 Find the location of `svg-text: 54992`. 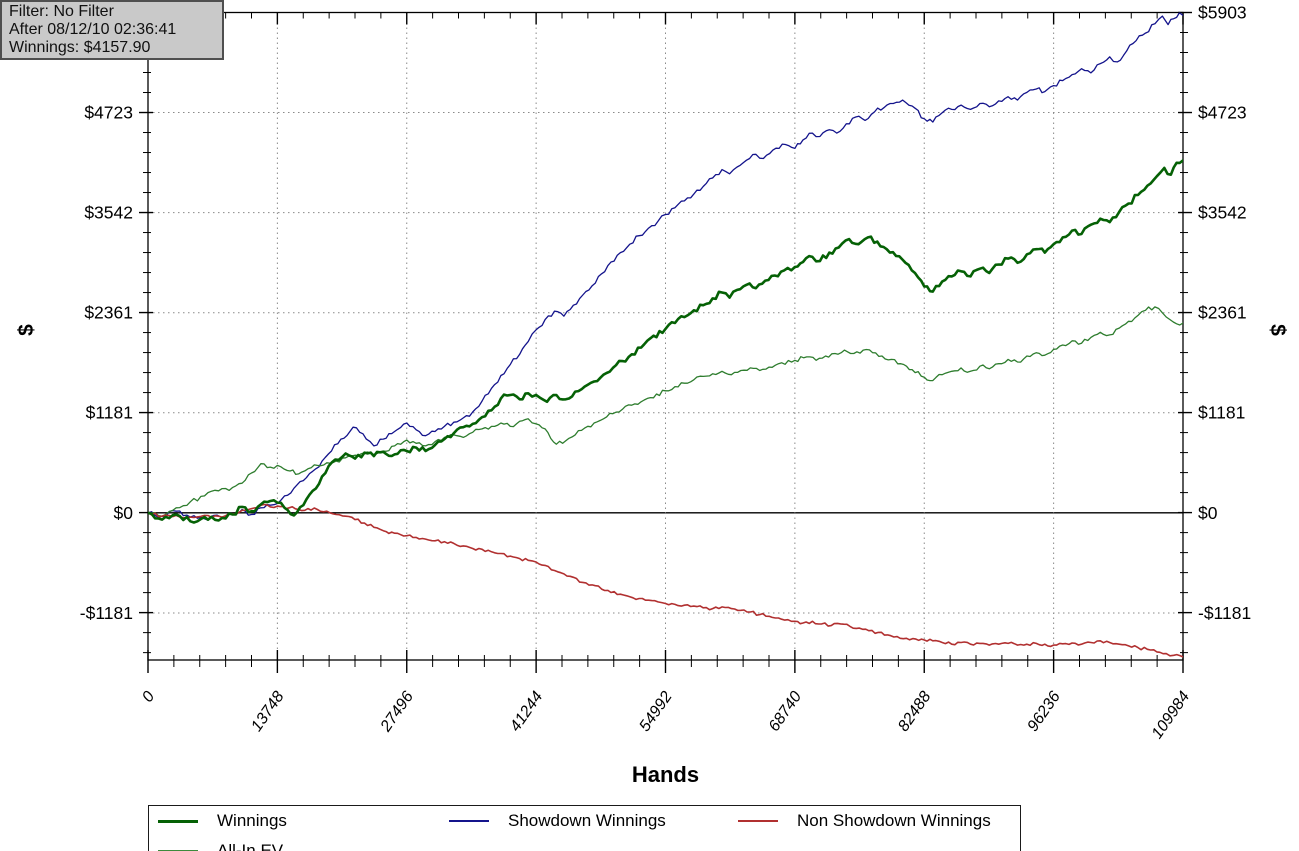

svg-text: 54992 is located at coordinates (656, 711).